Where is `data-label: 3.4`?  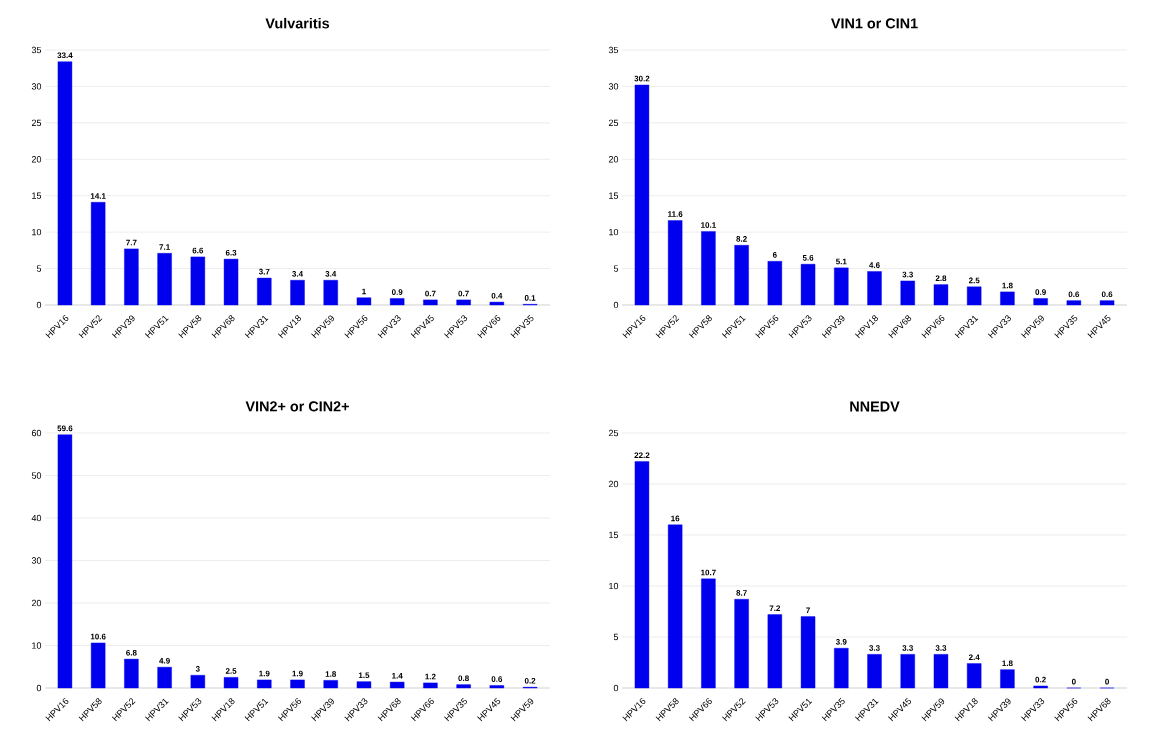
data-label: 3.4 is located at coordinates (331, 274).